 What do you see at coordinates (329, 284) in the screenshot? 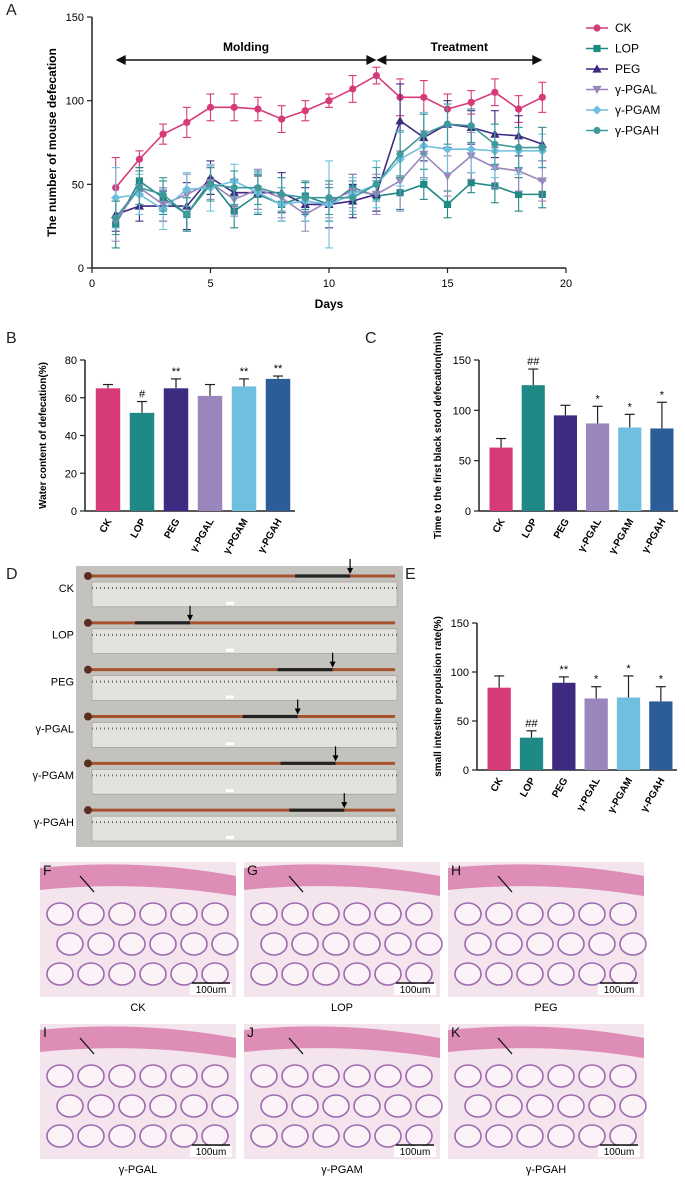
I see `x-tick-label: 10` at bounding box center [329, 284].